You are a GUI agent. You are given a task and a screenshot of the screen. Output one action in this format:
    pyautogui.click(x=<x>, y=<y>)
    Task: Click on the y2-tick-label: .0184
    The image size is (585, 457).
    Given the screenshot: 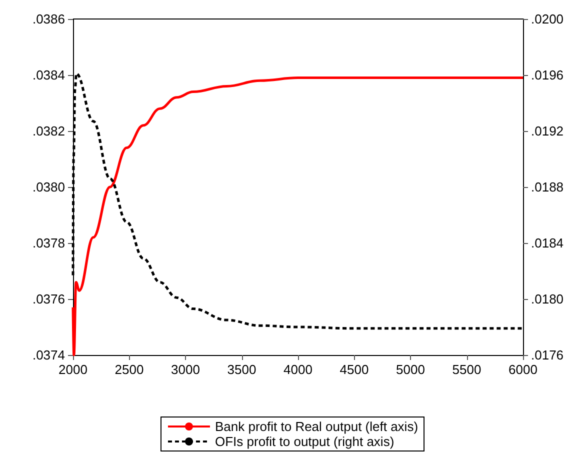 What is the action you would take?
    pyautogui.click(x=547, y=243)
    